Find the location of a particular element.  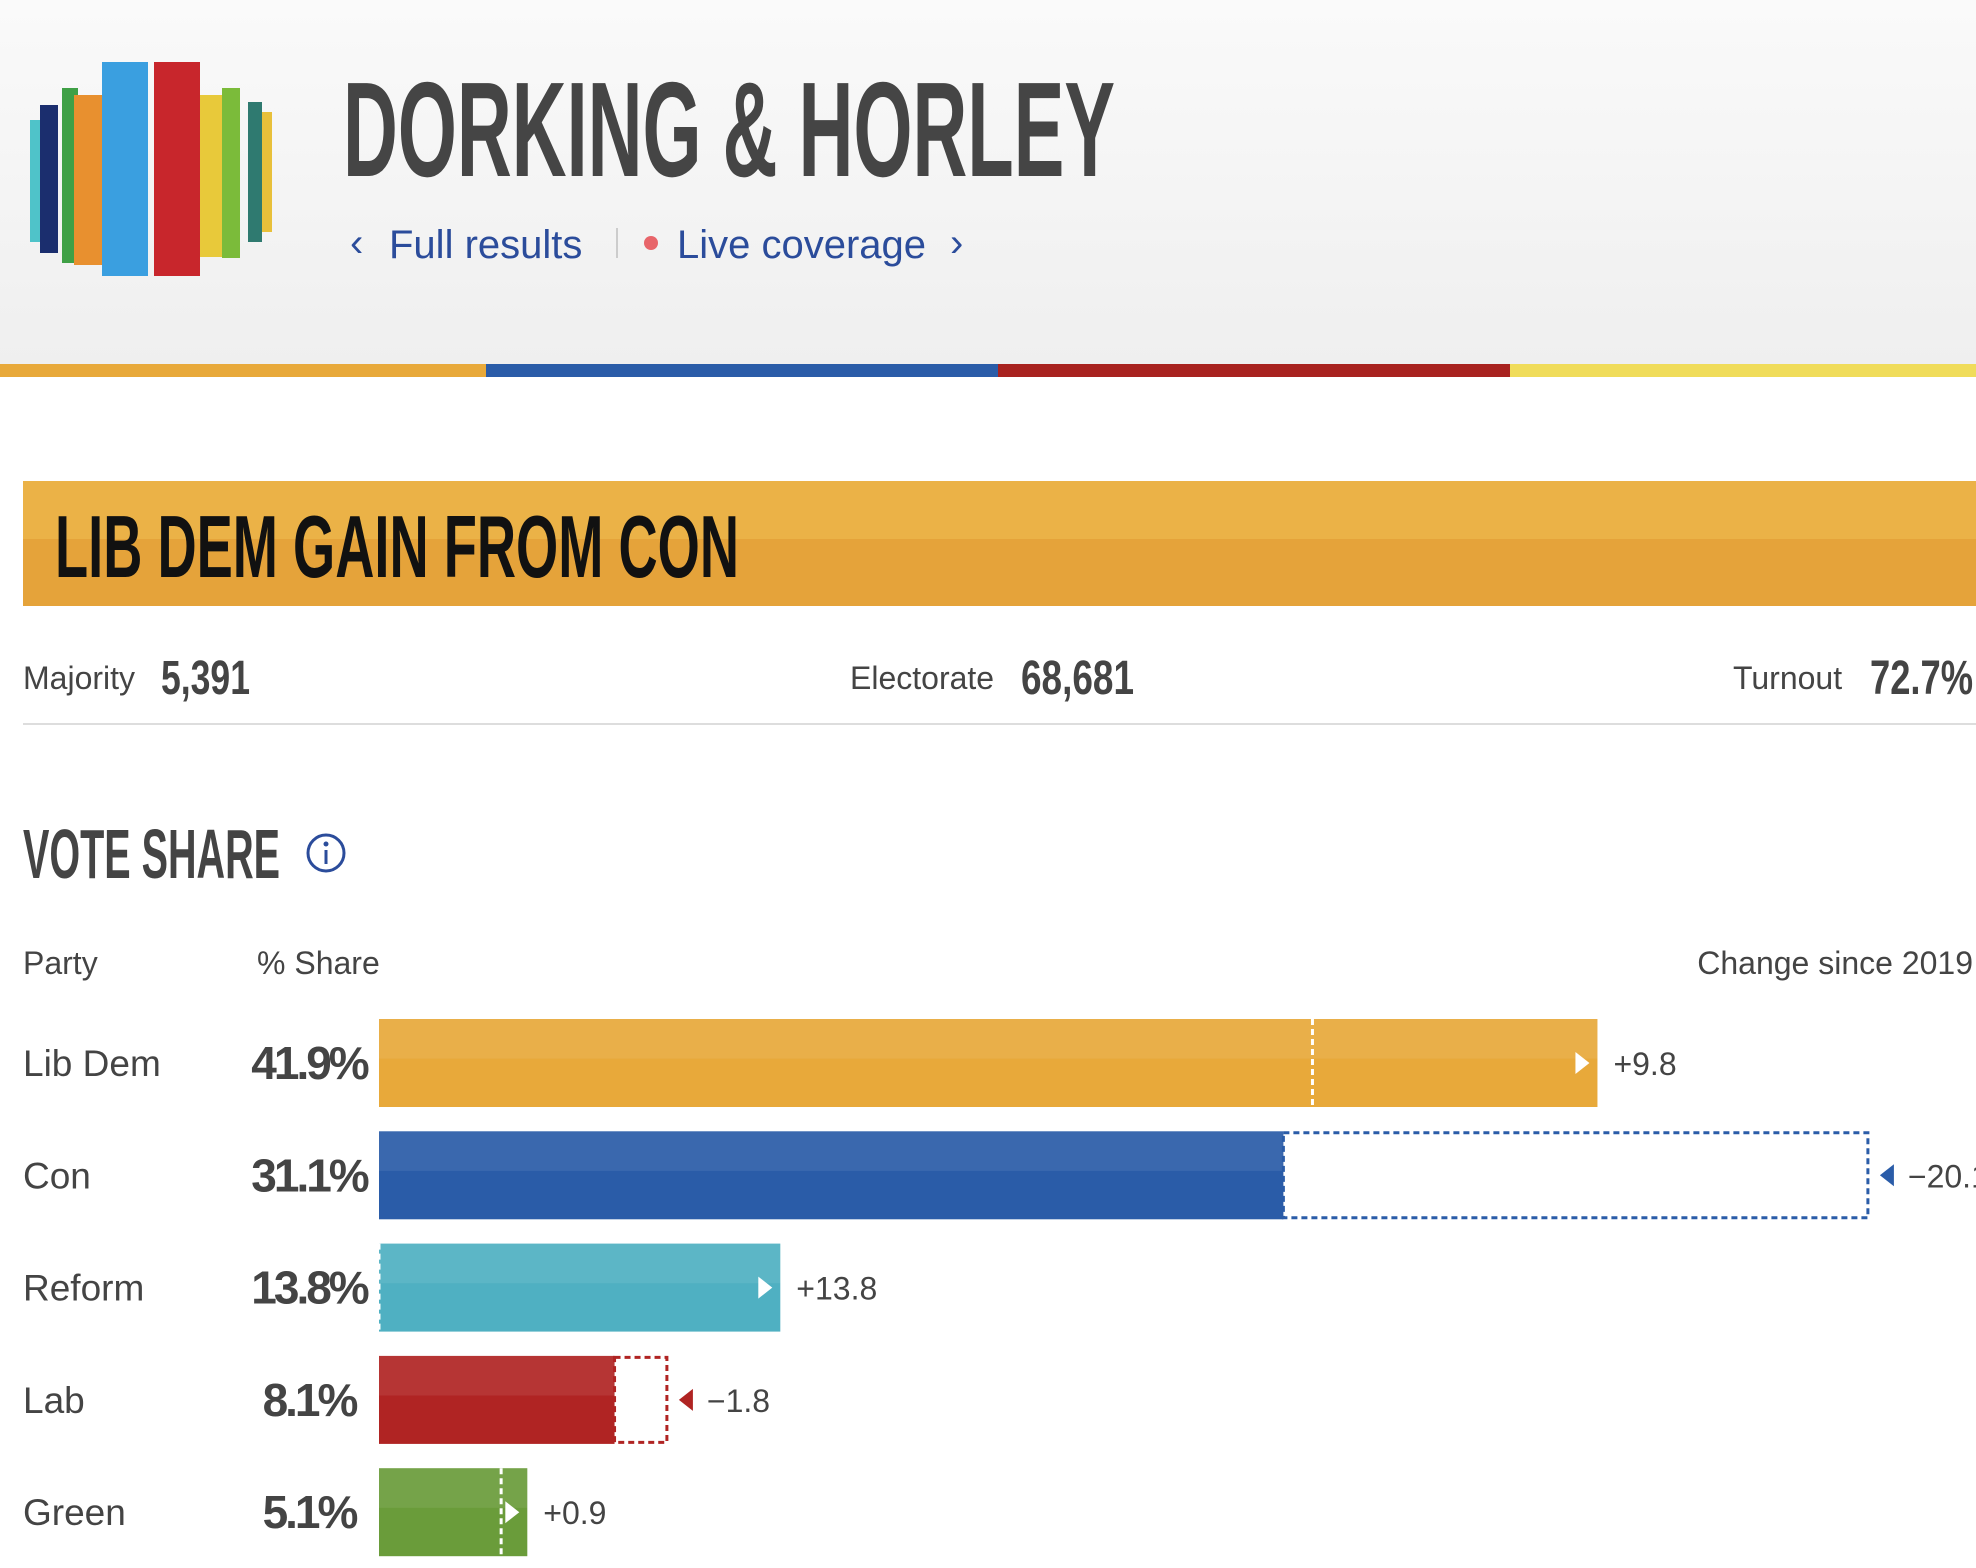

stat-value: 72.7% is located at coordinates (1921, 678).